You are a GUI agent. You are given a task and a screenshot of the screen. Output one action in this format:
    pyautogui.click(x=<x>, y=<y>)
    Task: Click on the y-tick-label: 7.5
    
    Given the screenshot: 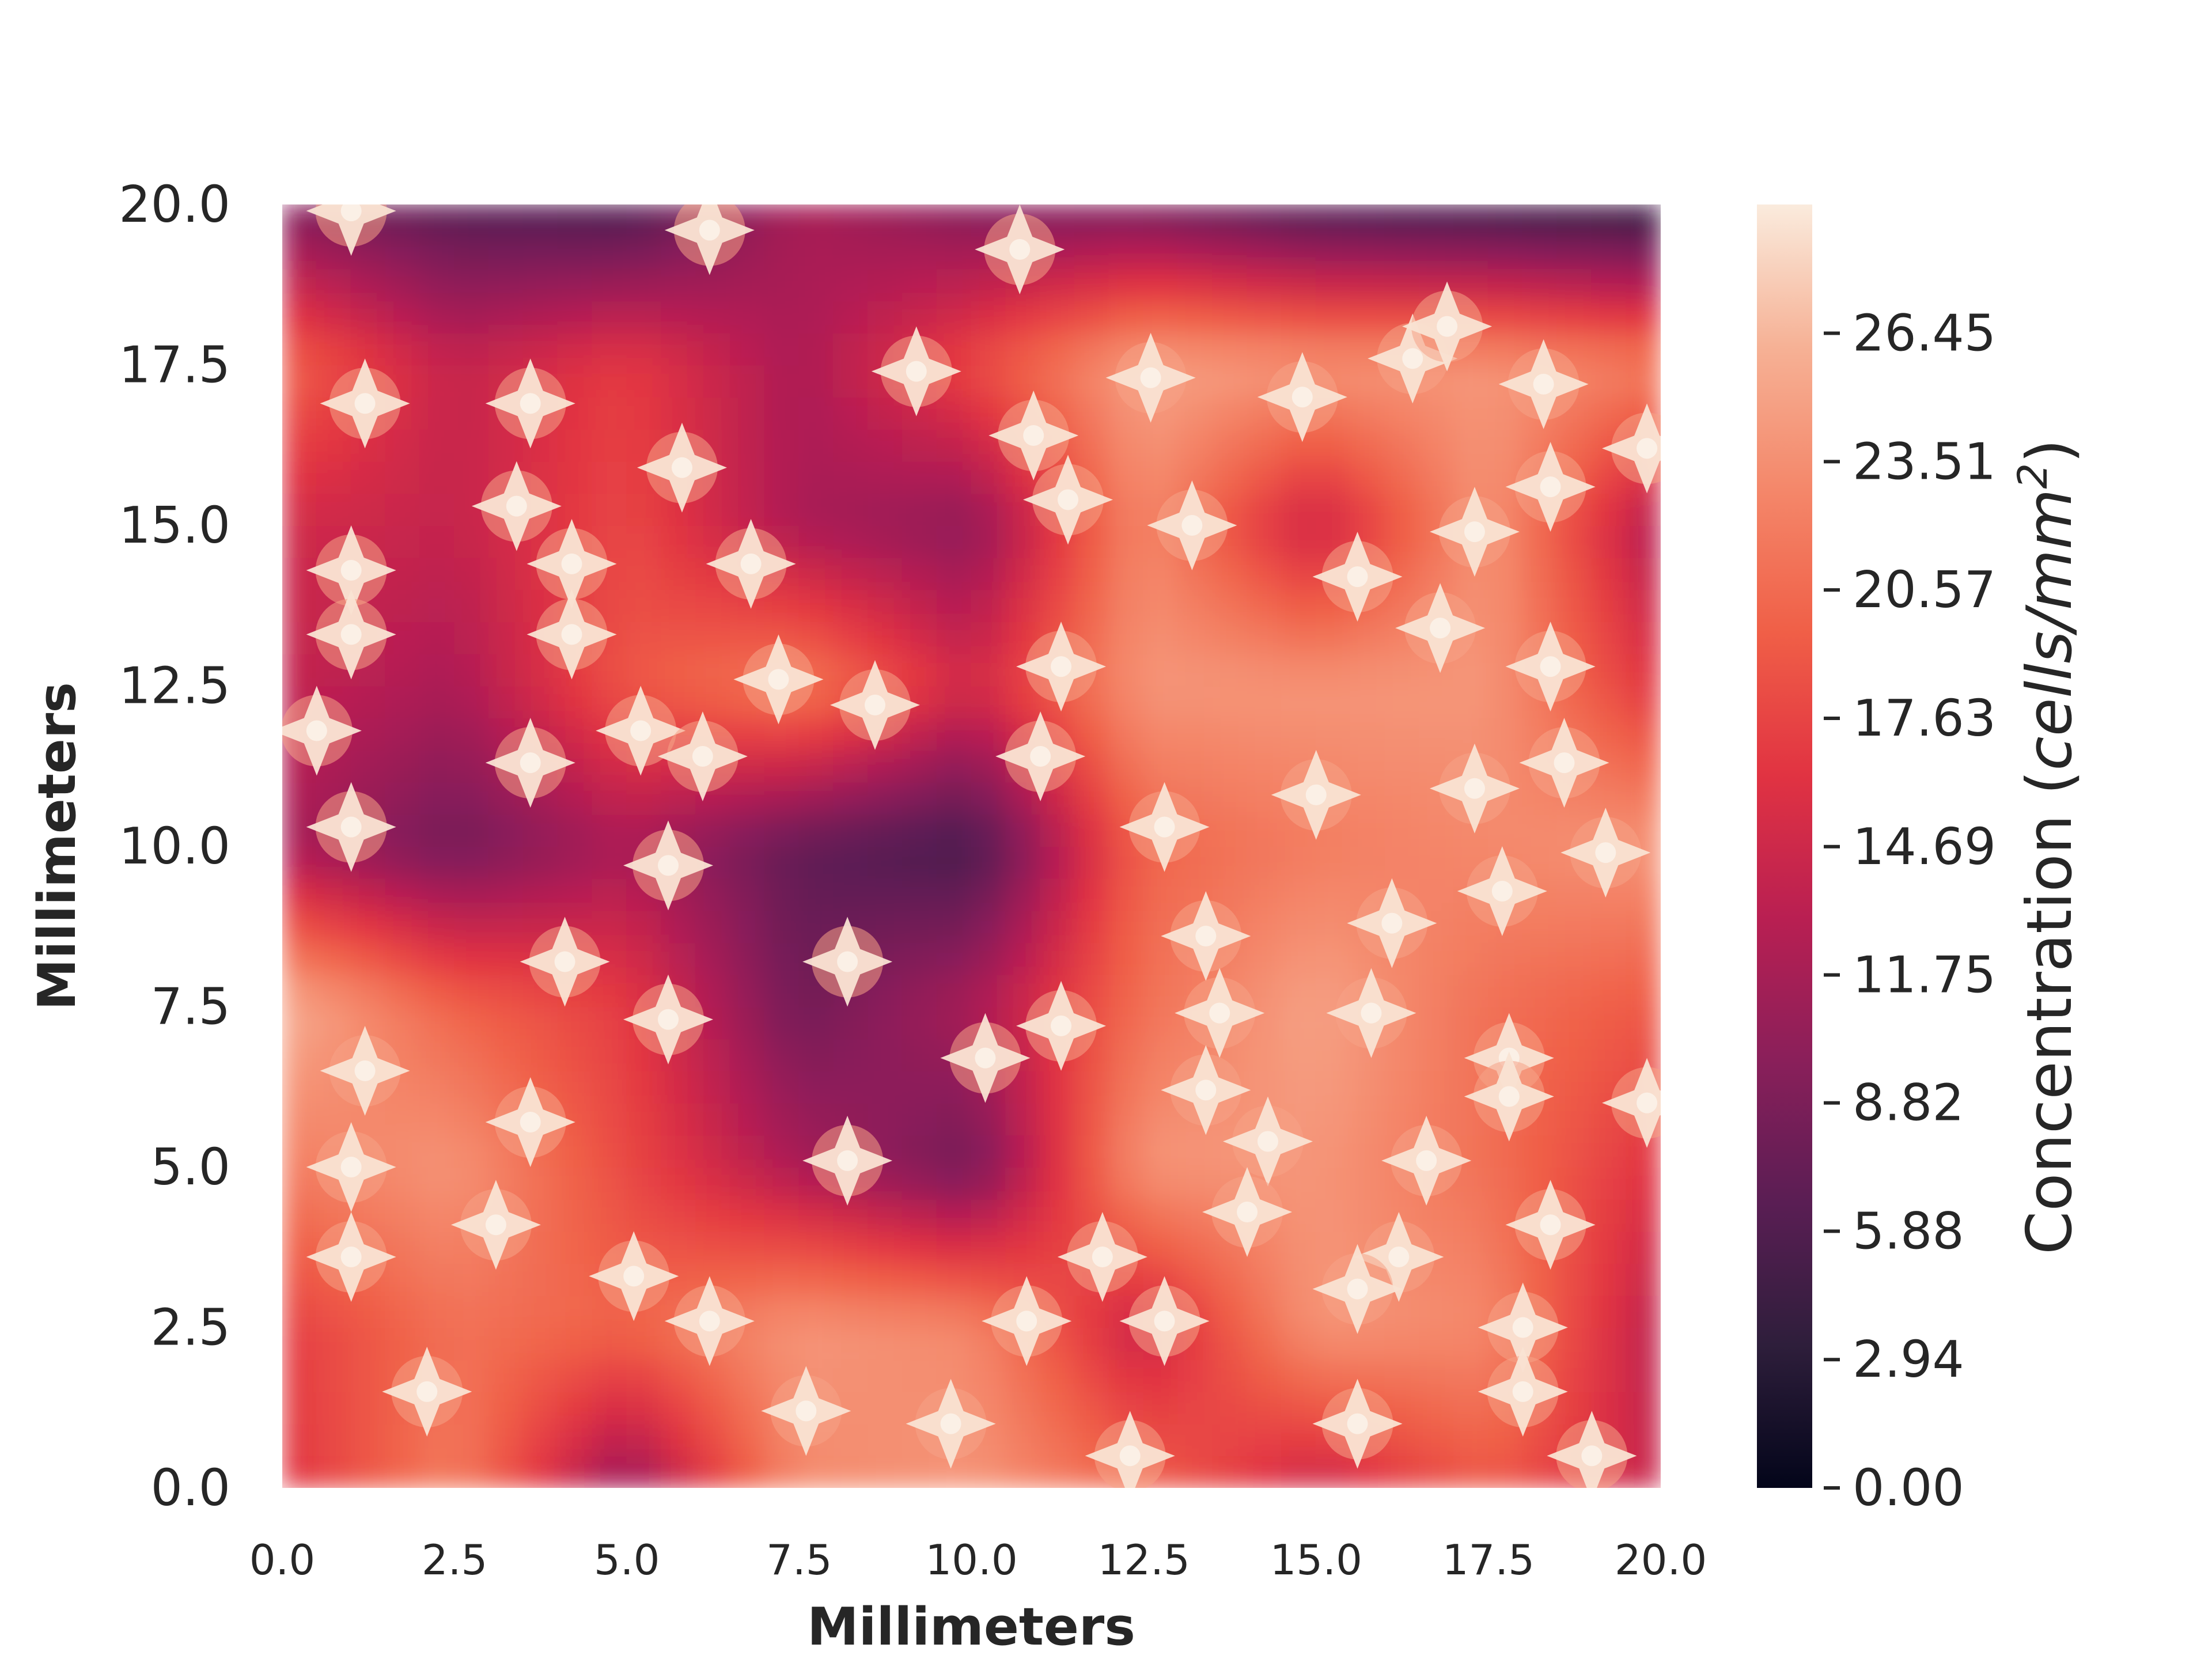 What is the action you would take?
    pyautogui.click(x=190, y=1007)
    